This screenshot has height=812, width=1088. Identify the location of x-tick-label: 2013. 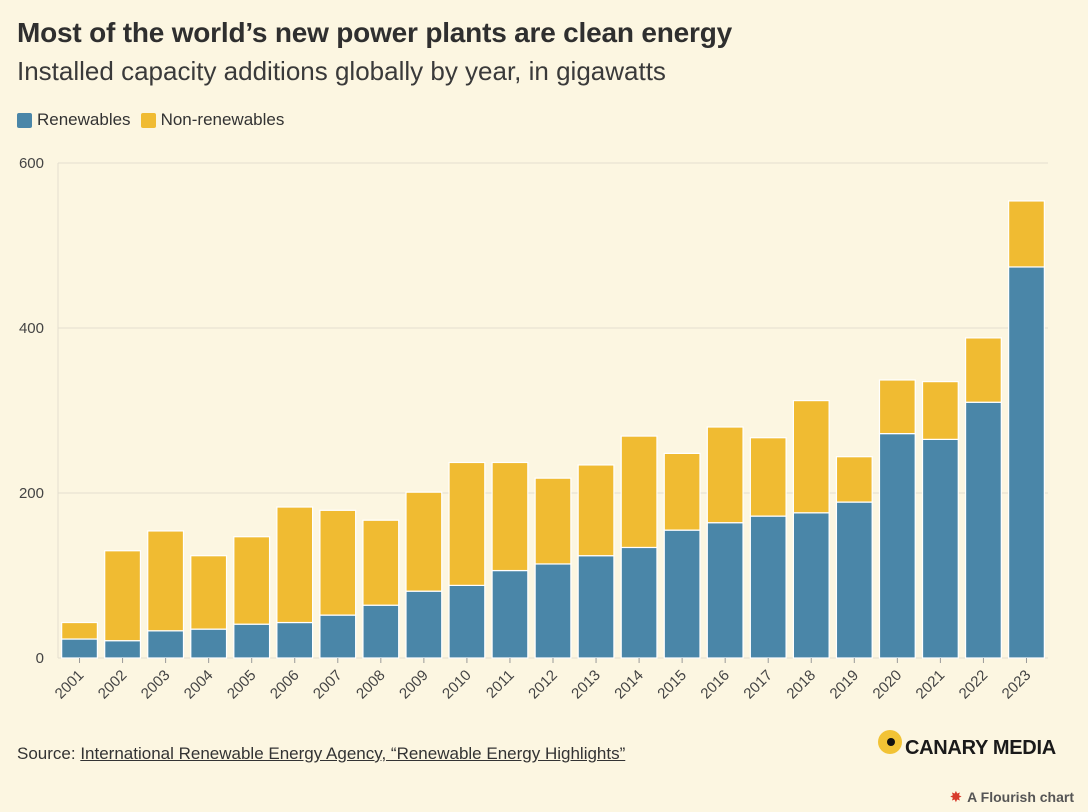
(586, 685).